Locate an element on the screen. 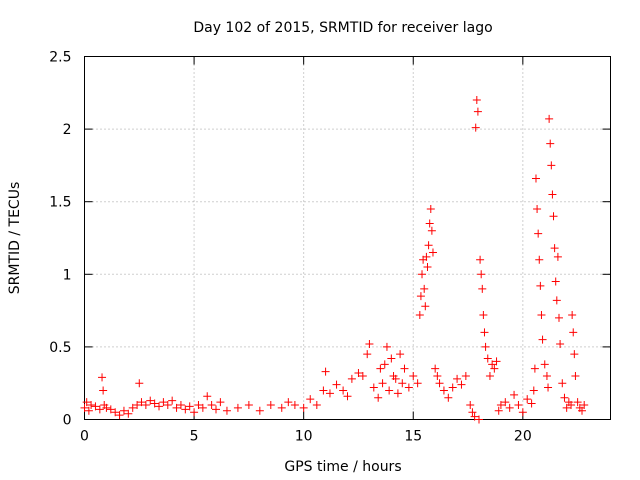  x-axis-label: GPS time / hours is located at coordinates (342, 467).